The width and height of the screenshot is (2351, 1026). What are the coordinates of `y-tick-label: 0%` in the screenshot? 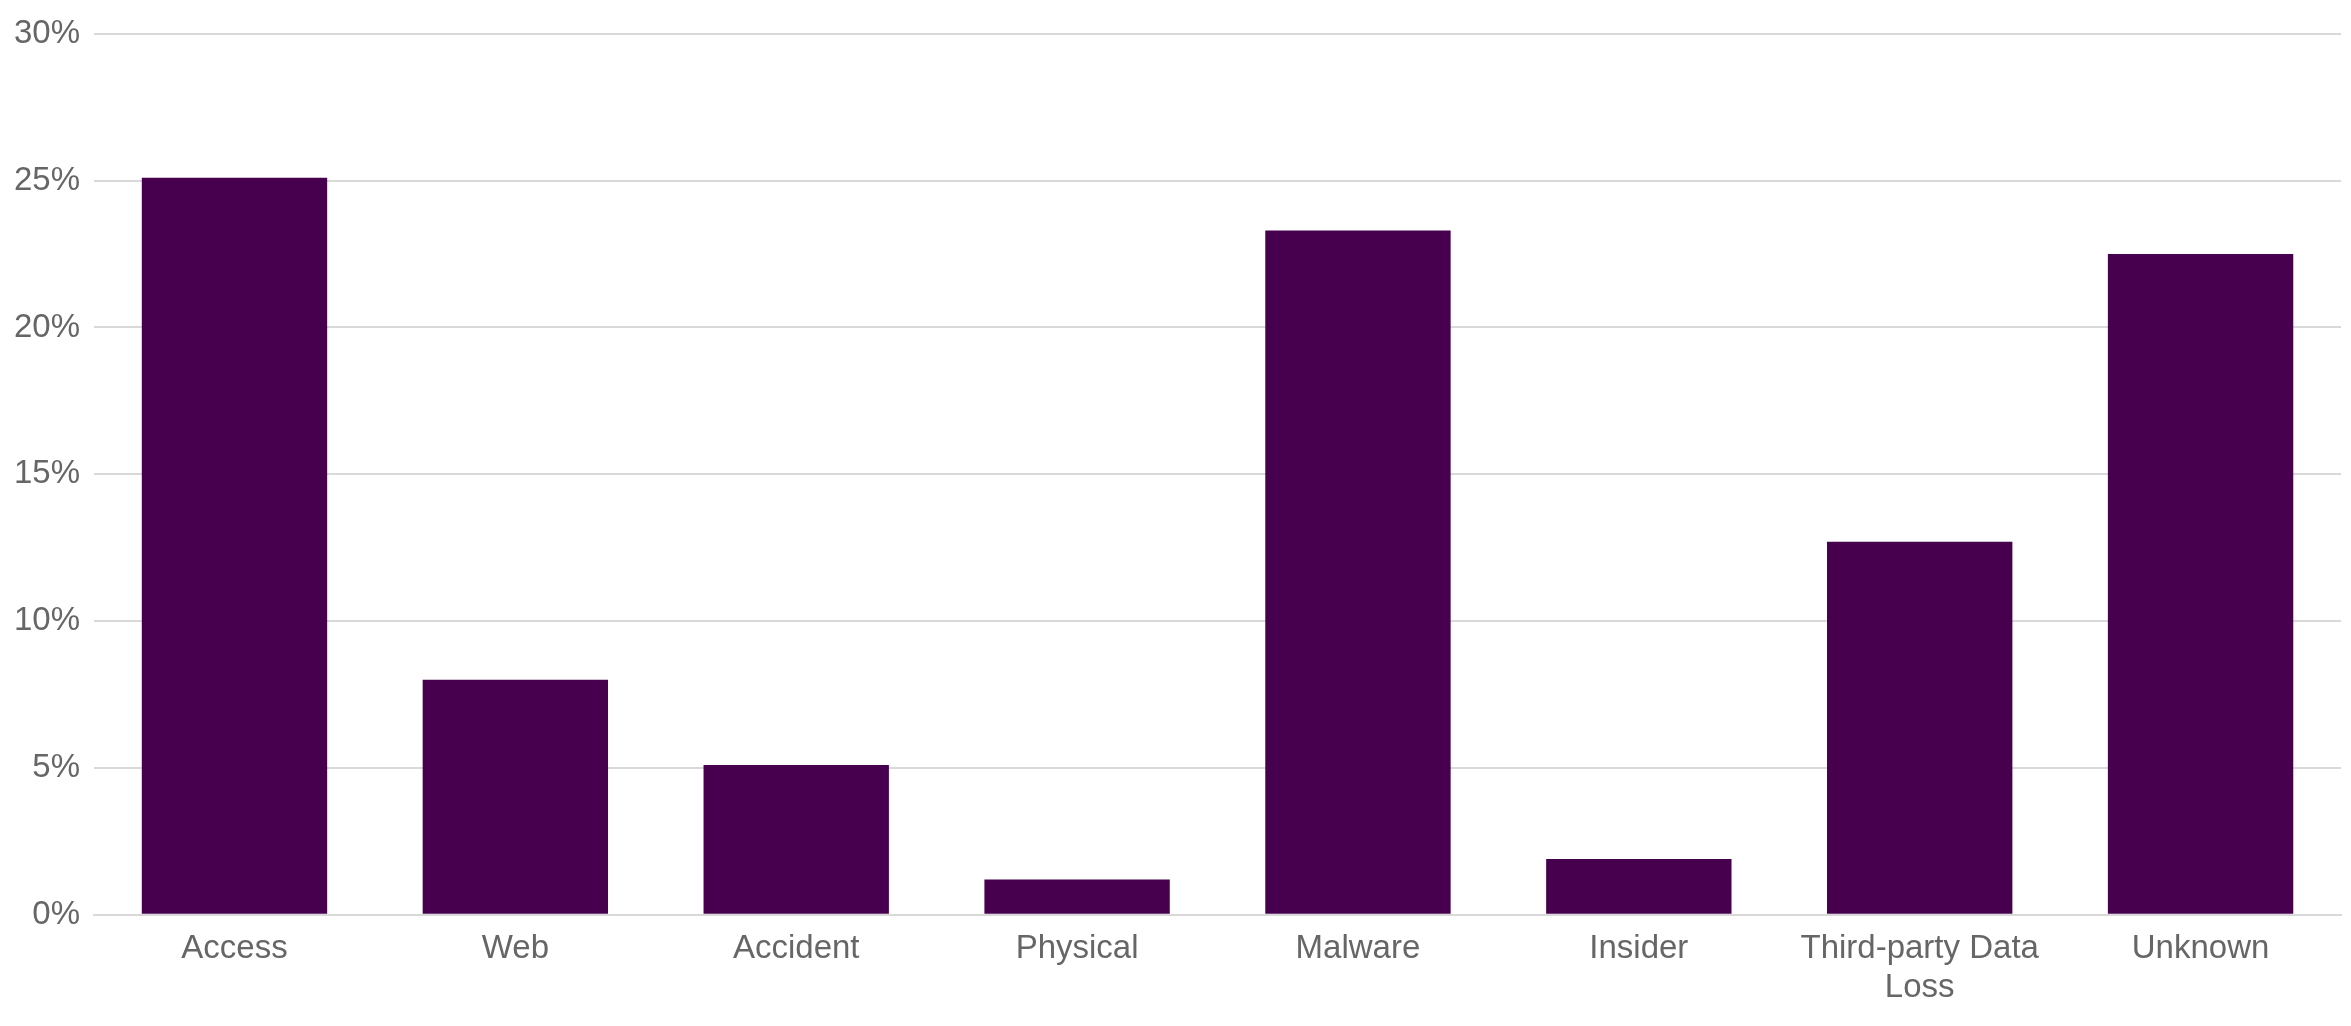 It's located at (56, 912).